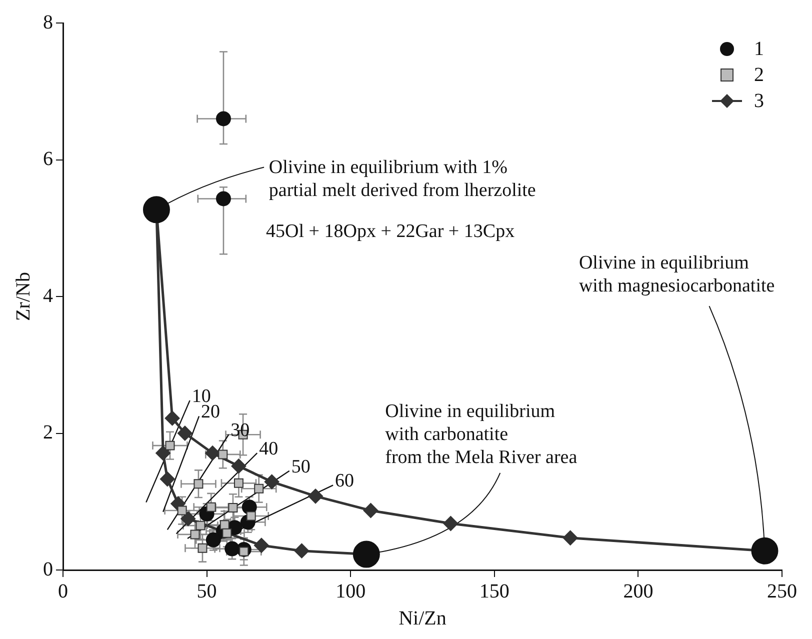  I want to click on x-axis-title: Ni/Zn, so click(422, 618).